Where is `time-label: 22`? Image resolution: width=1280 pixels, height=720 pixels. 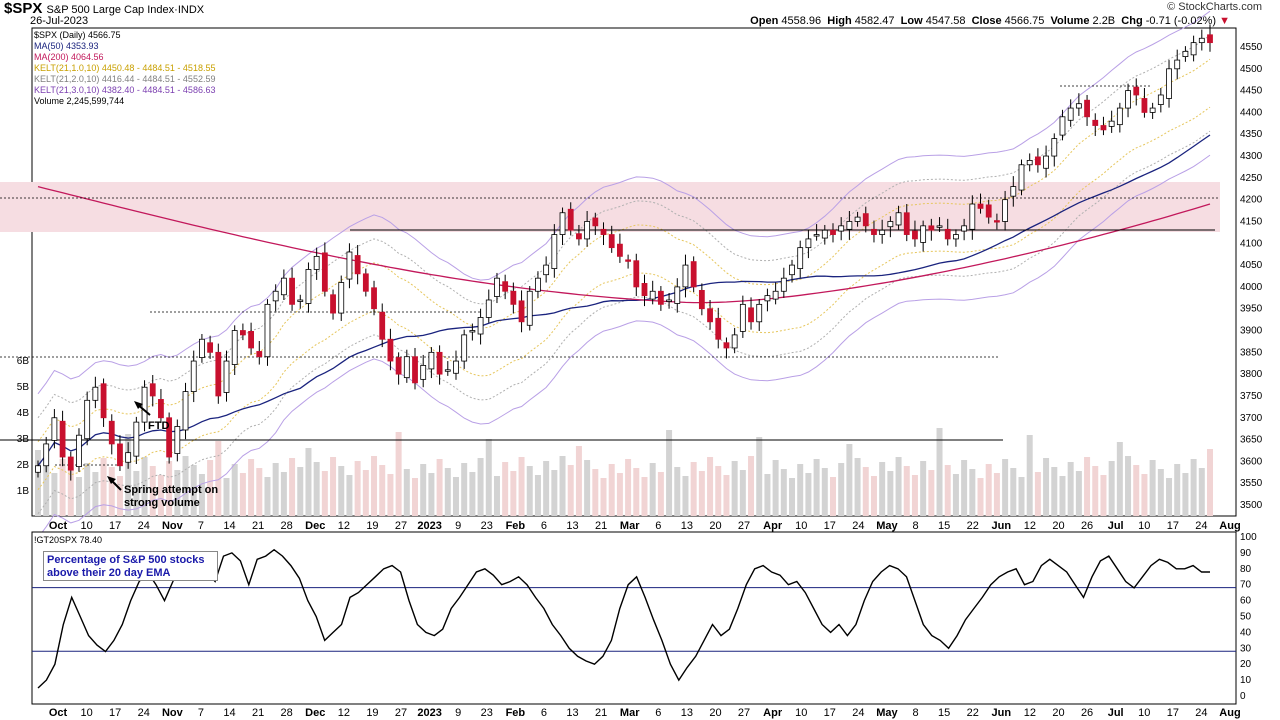
time-label: 22 is located at coordinates (973, 526).